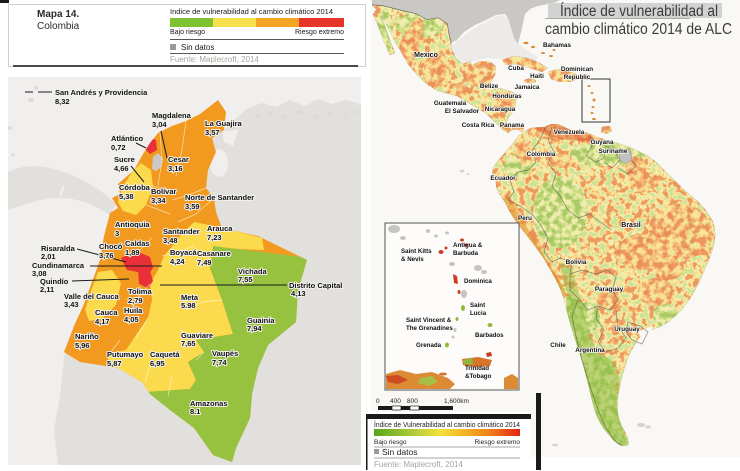 The width and height of the screenshot is (740, 471). Describe the element at coordinates (58, 265) in the screenshot. I see `svg-text: Cundinamarca` at that location.